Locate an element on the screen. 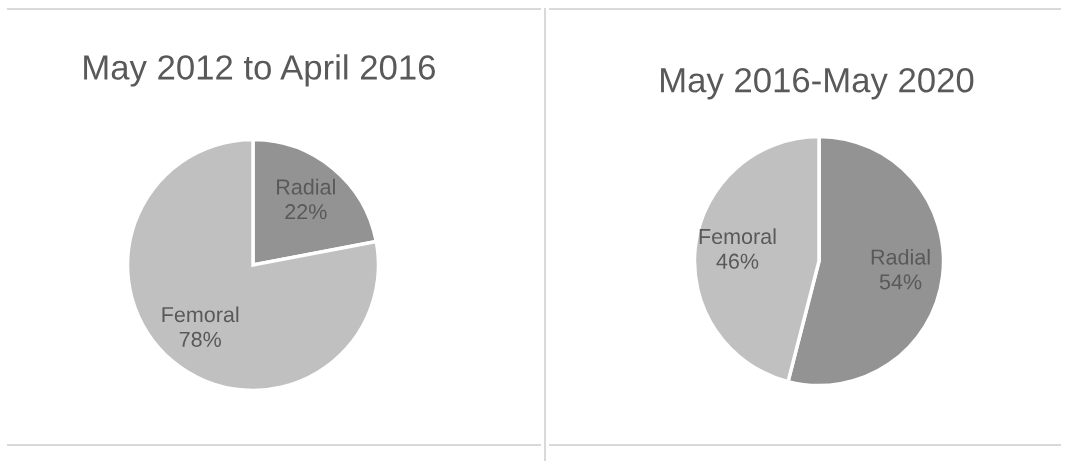 This screenshot has width=1066, height=466. data-label: 22% is located at coordinates (306, 212).